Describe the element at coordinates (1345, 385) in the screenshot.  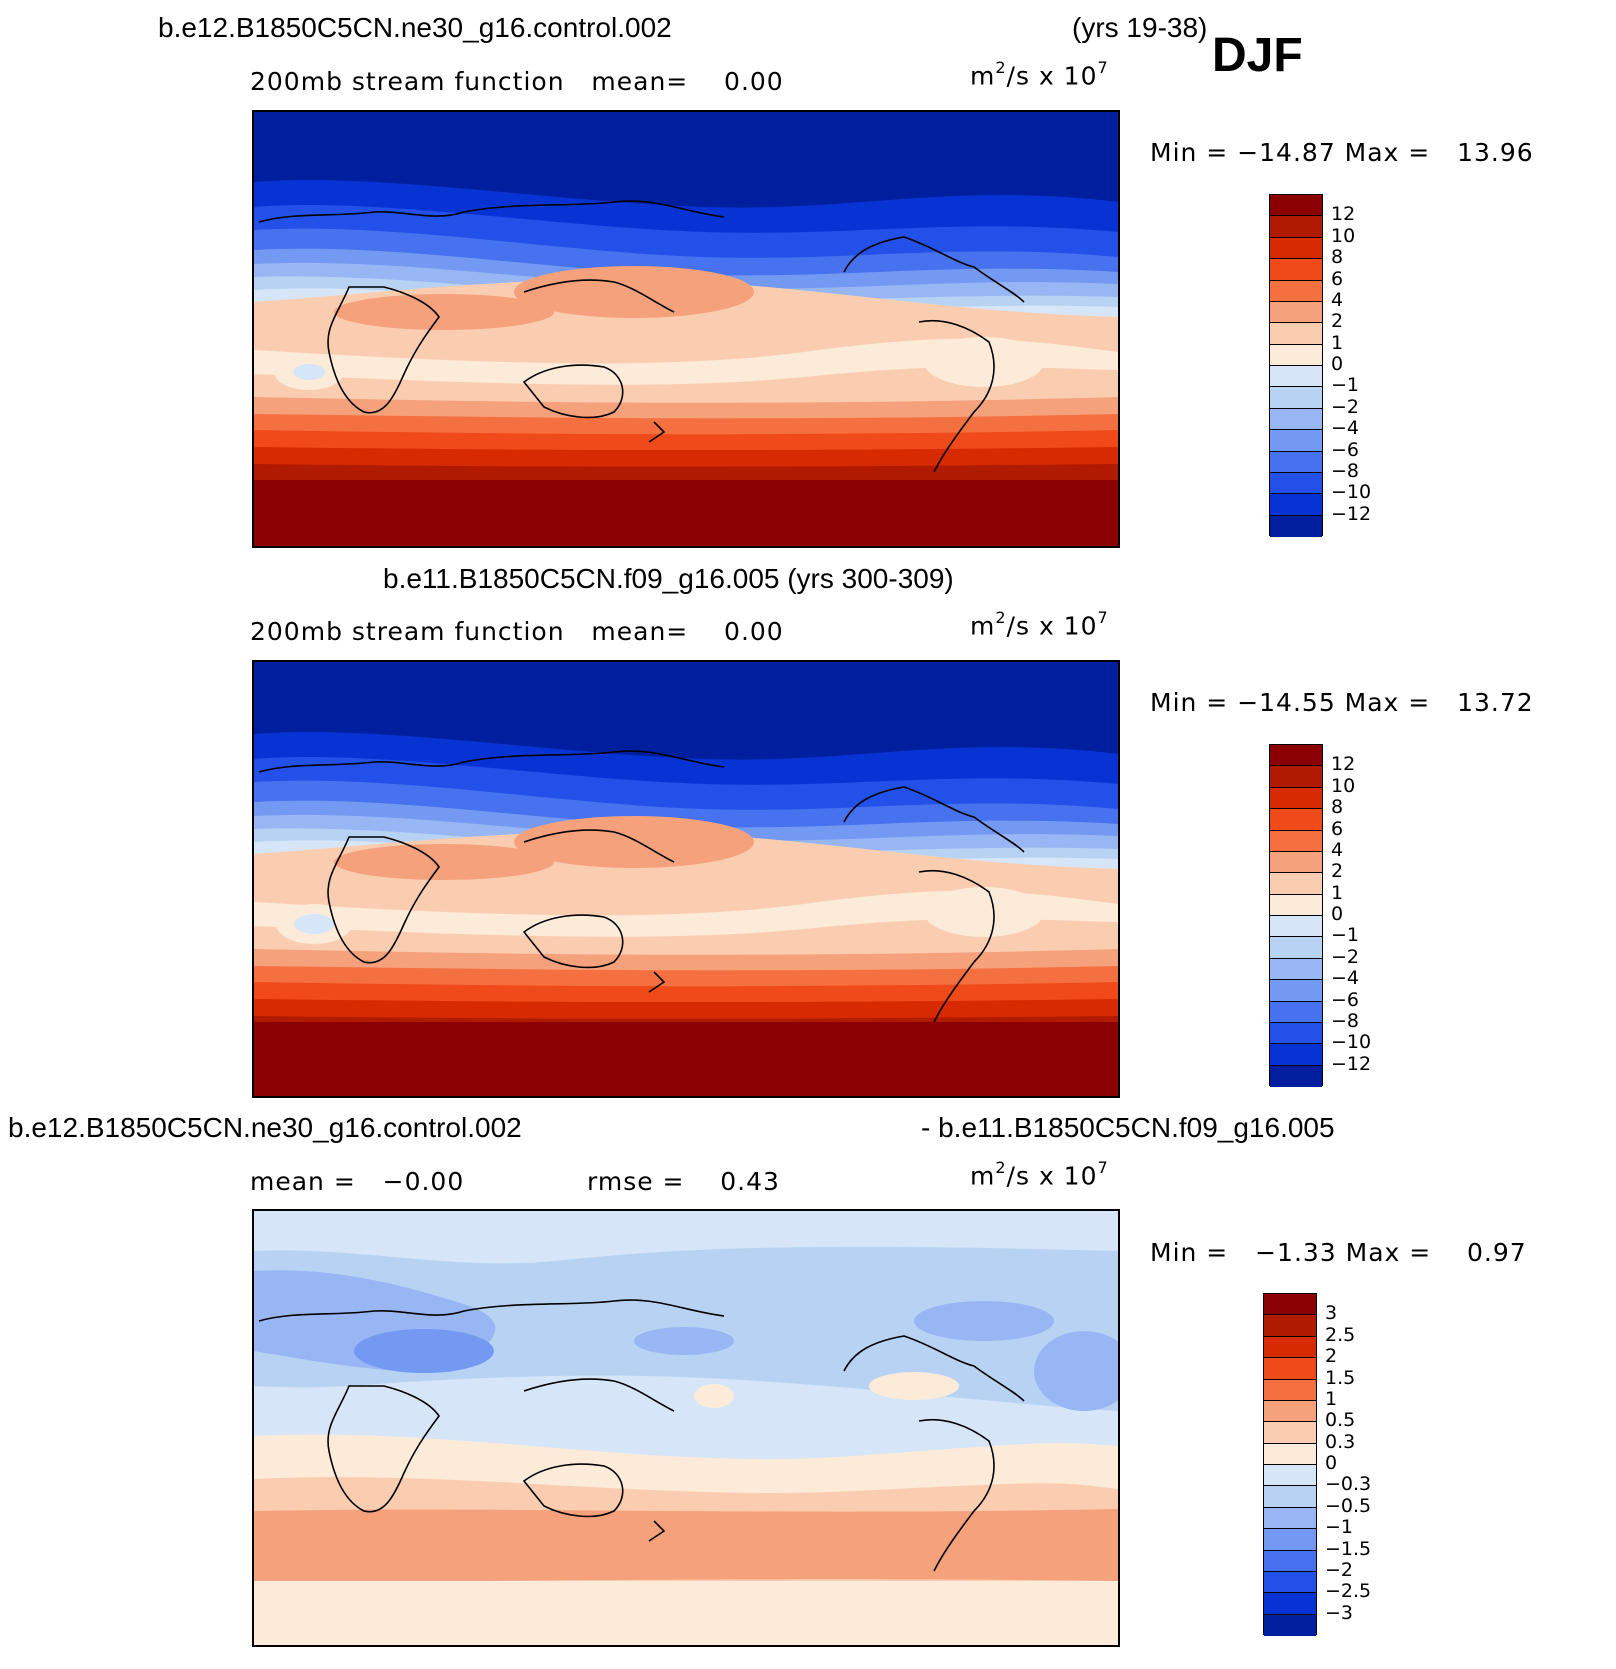
I see `top-colorbar-tick-label: −1` at that location.